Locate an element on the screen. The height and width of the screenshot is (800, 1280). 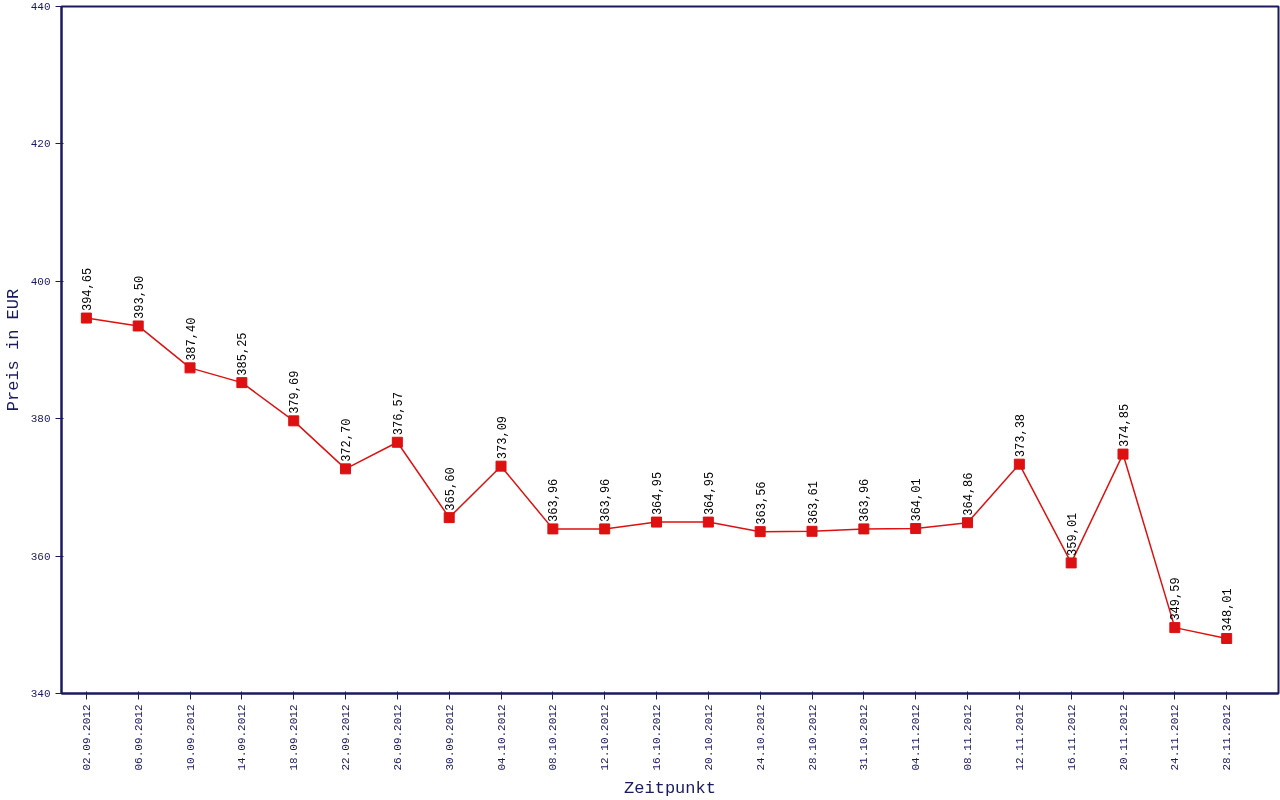
x-tick-label: 16.11.2012 is located at coordinates (1071, 737).